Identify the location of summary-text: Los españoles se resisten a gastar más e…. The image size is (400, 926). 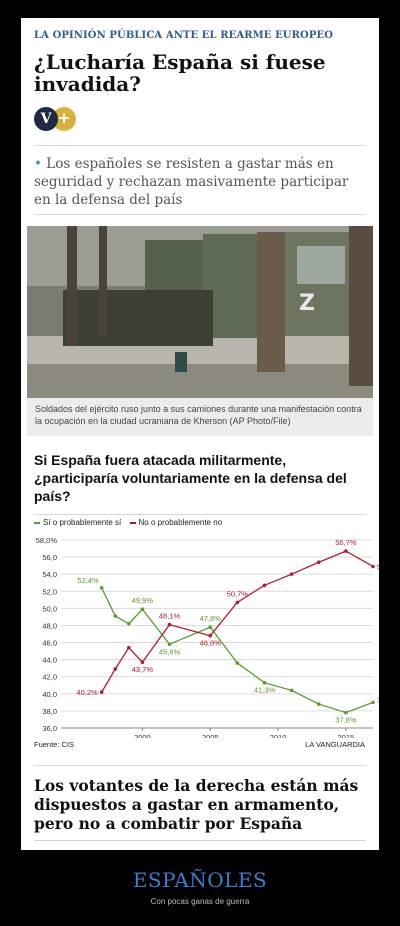
(191, 182).